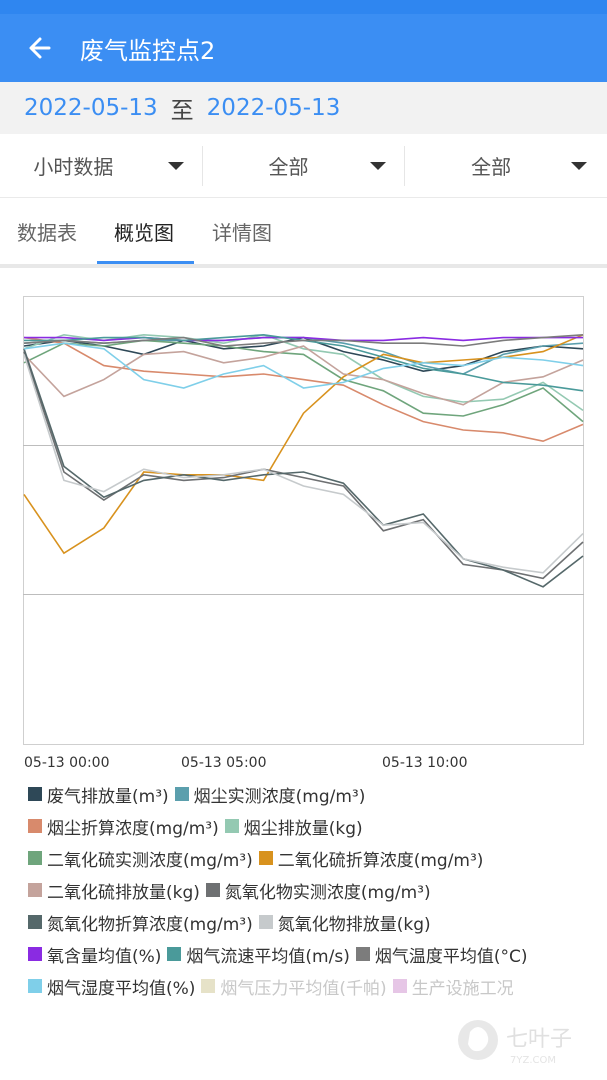  I want to click on legend-label: 烟尘折算浓度(mg/m³), so click(133, 828).